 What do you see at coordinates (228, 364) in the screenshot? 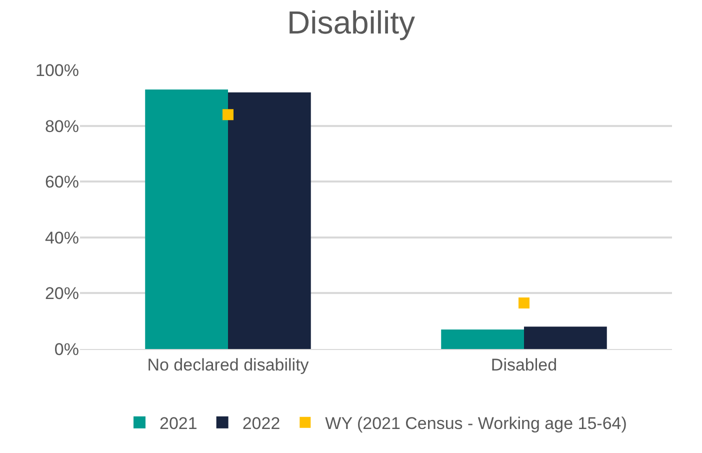
I see `x-tick-label: No declared disability` at bounding box center [228, 364].